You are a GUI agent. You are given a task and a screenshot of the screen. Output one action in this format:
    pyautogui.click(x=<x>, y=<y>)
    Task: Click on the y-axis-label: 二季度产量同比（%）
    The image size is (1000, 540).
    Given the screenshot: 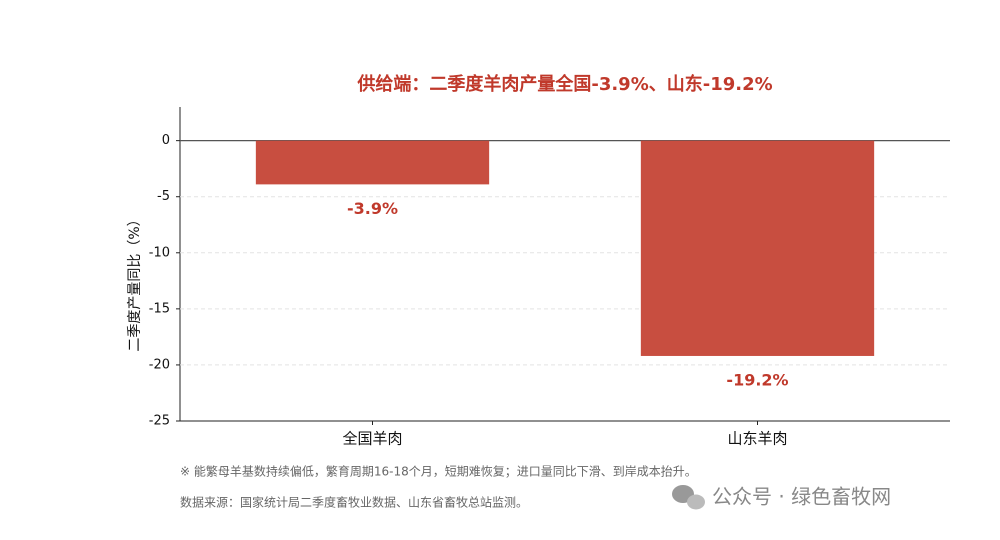 What is the action you would take?
    pyautogui.click(x=135, y=281)
    